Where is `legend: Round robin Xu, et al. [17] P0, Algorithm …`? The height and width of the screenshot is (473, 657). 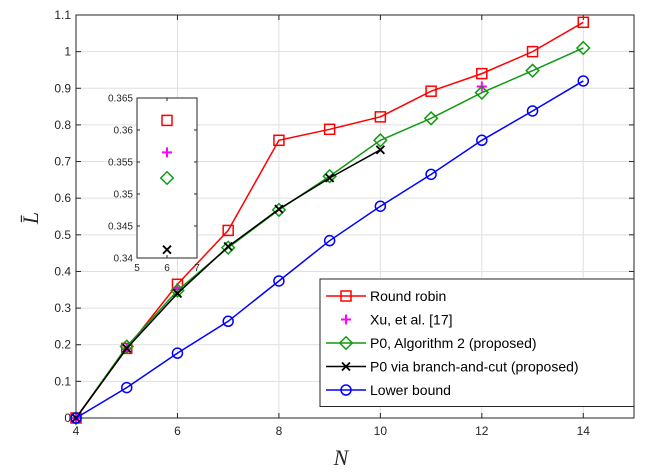
legend: Round robin Xu, et al. [17] P0, Algorithm … is located at coordinates (477, 342).